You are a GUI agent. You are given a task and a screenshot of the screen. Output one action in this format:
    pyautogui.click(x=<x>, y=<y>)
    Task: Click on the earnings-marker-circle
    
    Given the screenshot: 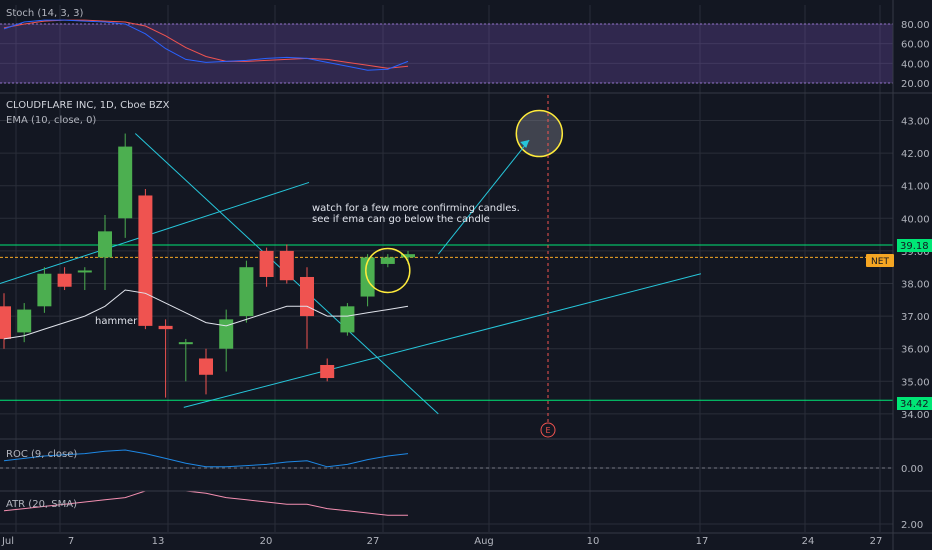 What is the action you would take?
    pyautogui.click(x=548, y=430)
    